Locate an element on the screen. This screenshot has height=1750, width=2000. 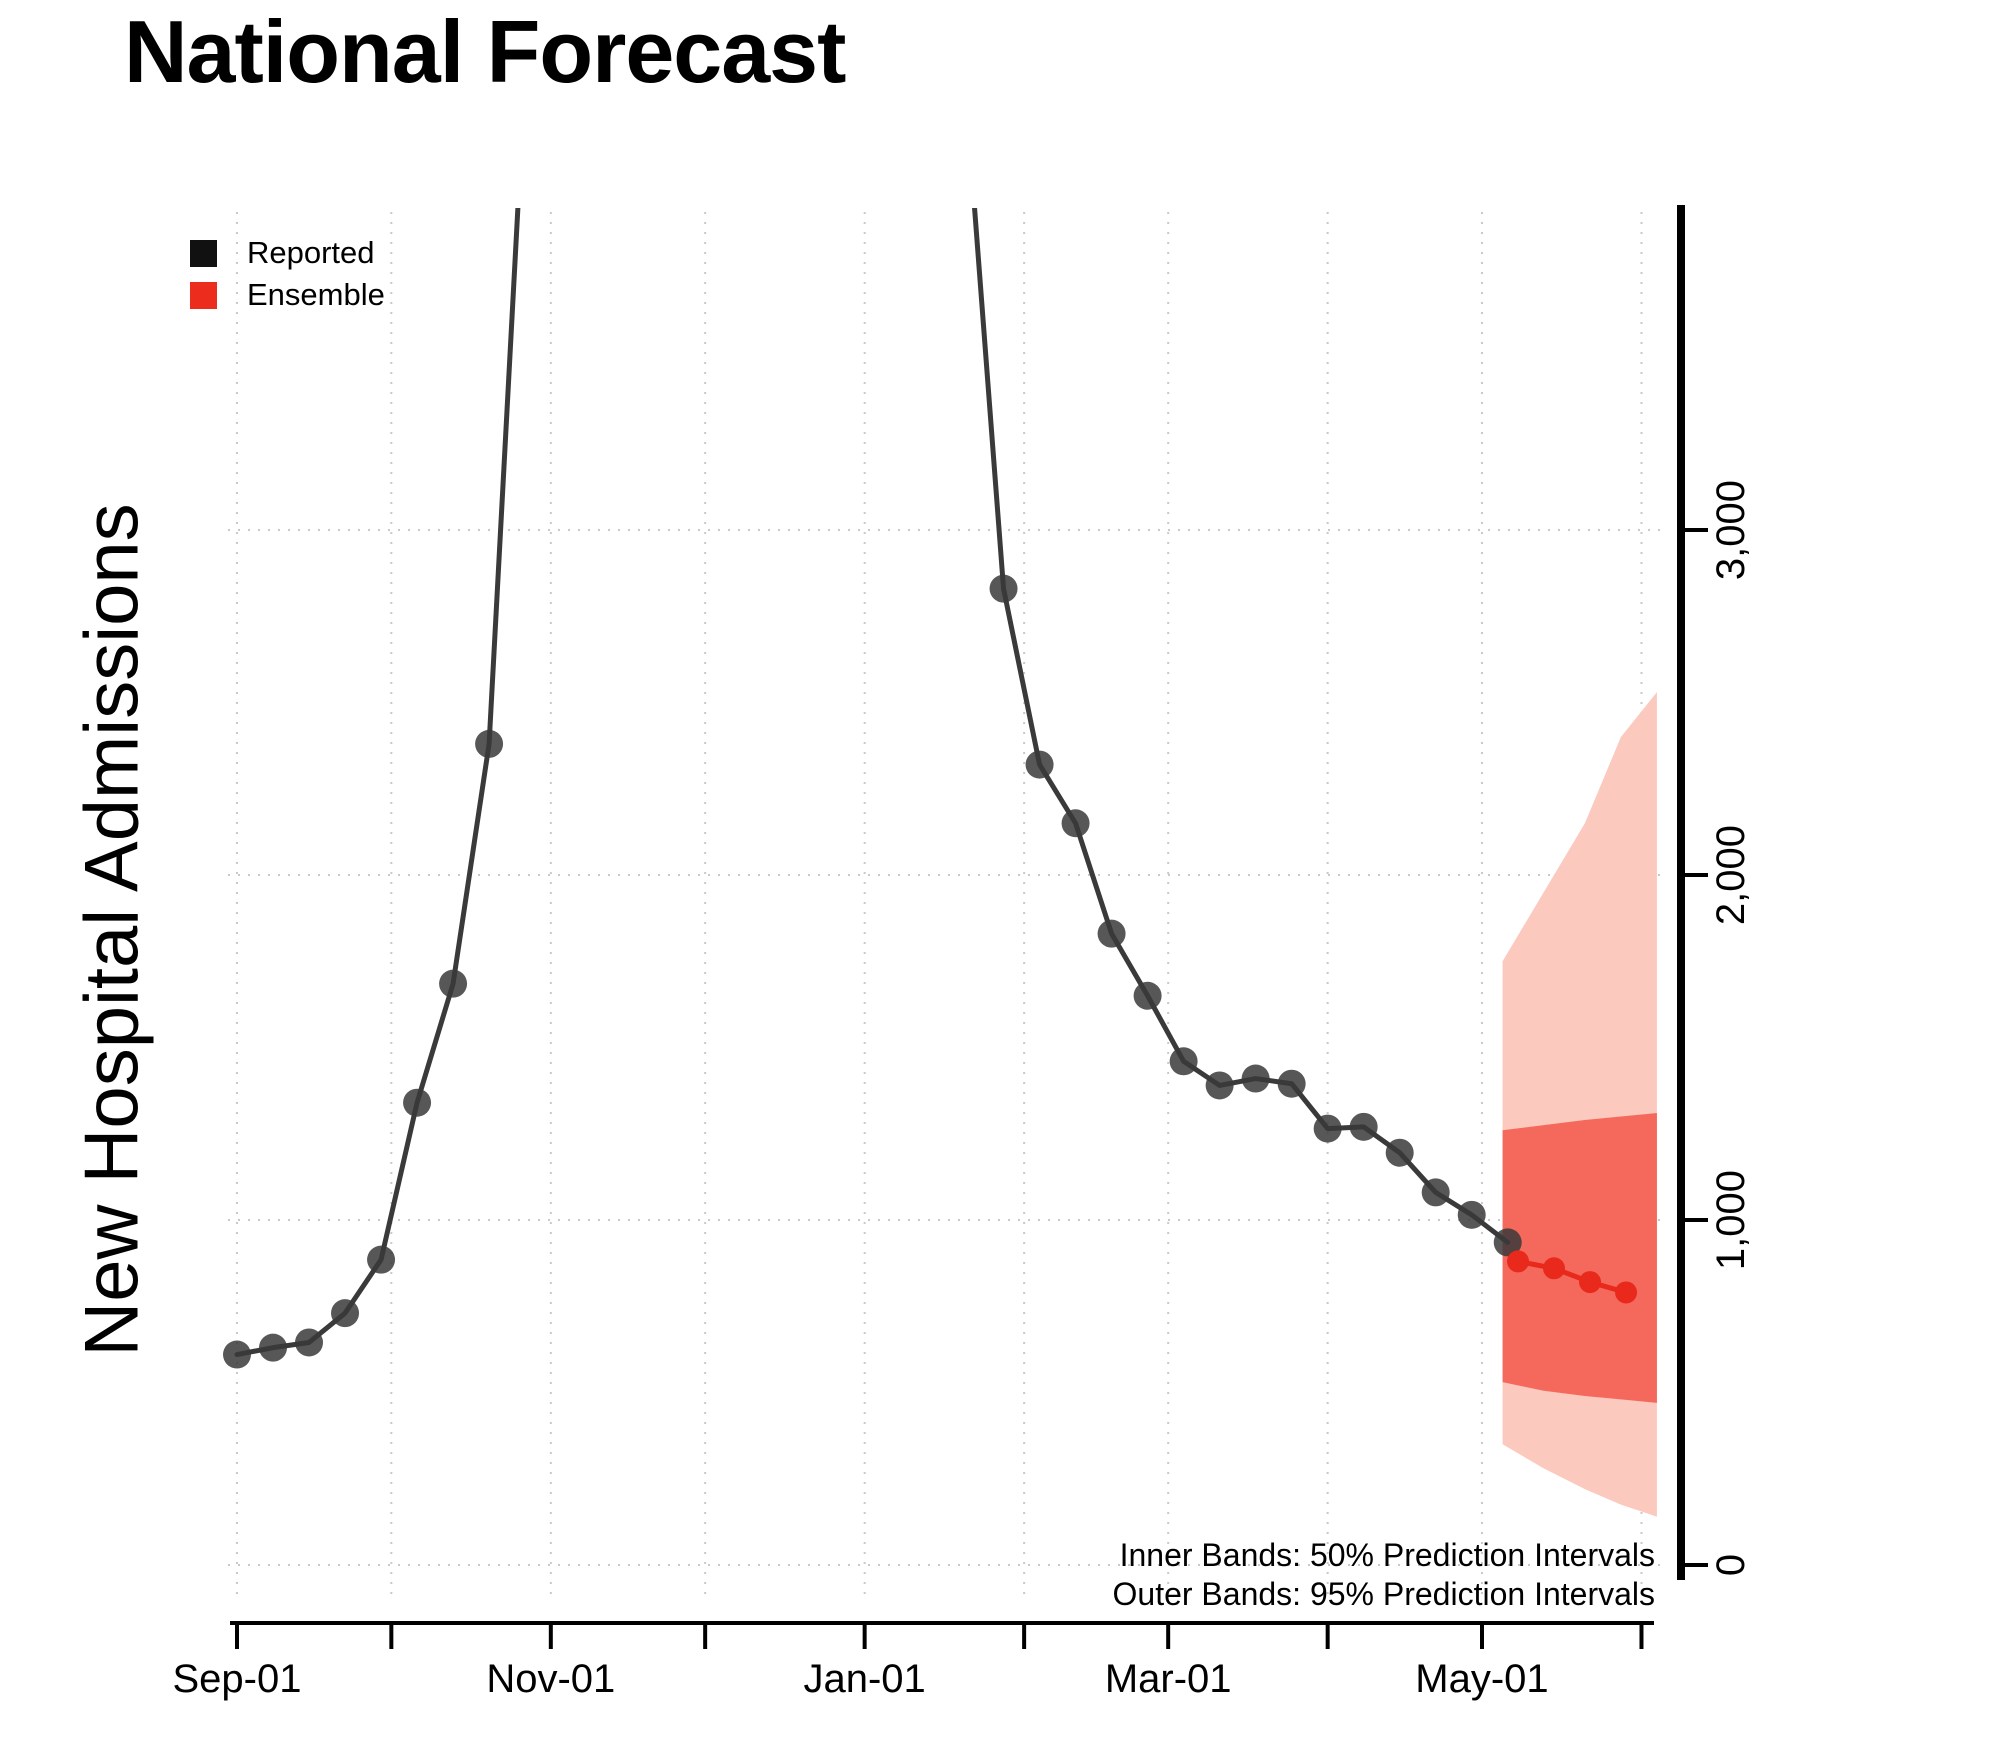
y-tick-label: 1,000 is located at coordinates (1731, 1220).